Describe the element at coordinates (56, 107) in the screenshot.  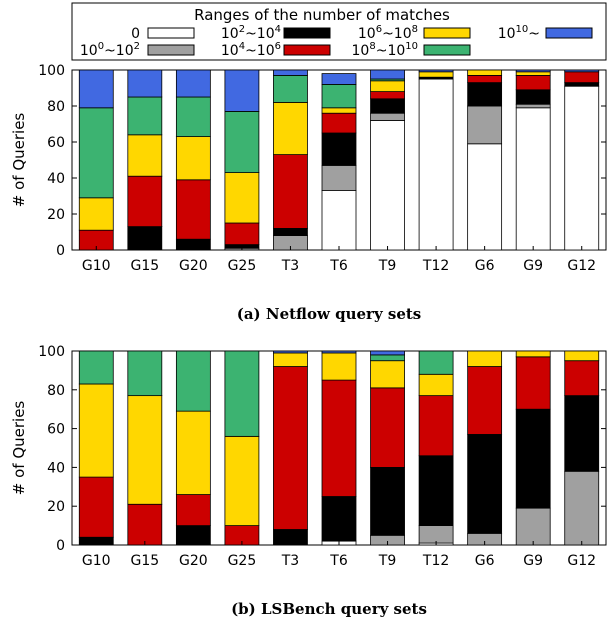
I see `y-tick-label: 80` at that location.